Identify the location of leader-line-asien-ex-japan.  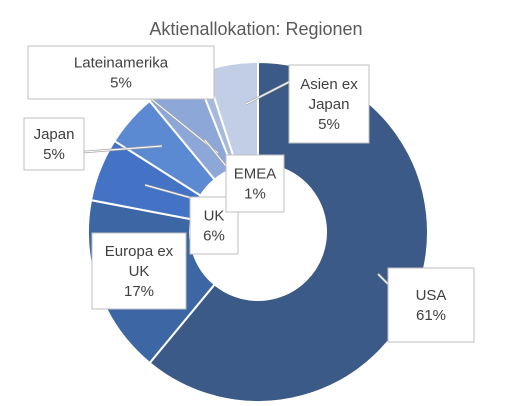
(267, 93).